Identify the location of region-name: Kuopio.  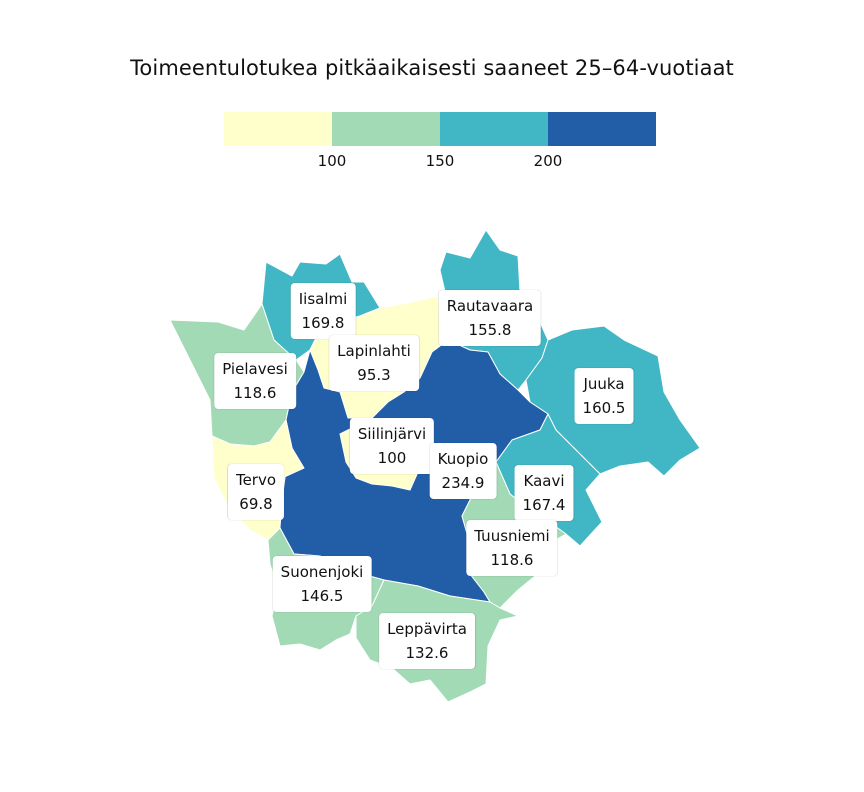
(463, 459).